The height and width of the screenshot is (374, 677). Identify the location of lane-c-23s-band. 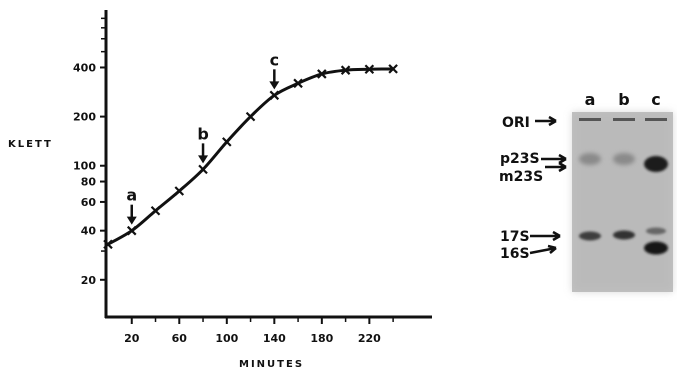
(656, 164).